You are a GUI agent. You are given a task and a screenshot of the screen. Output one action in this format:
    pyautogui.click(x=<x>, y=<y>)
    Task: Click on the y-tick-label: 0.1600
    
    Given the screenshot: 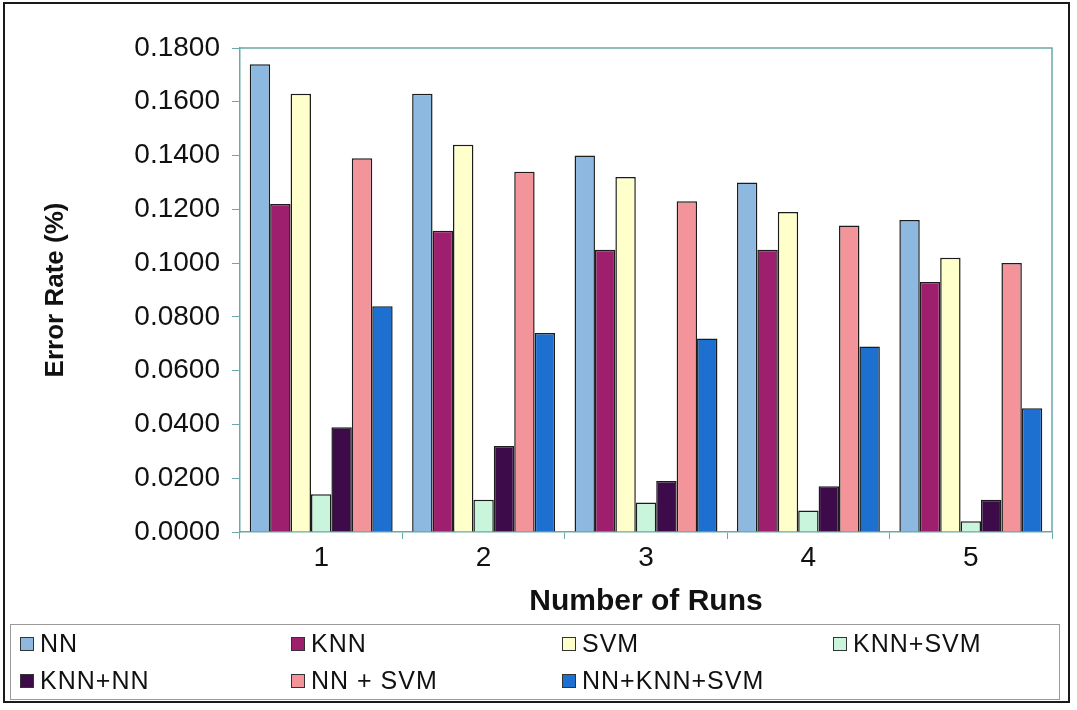 What is the action you would take?
    pyautogui.click(x=177, y=100)
    